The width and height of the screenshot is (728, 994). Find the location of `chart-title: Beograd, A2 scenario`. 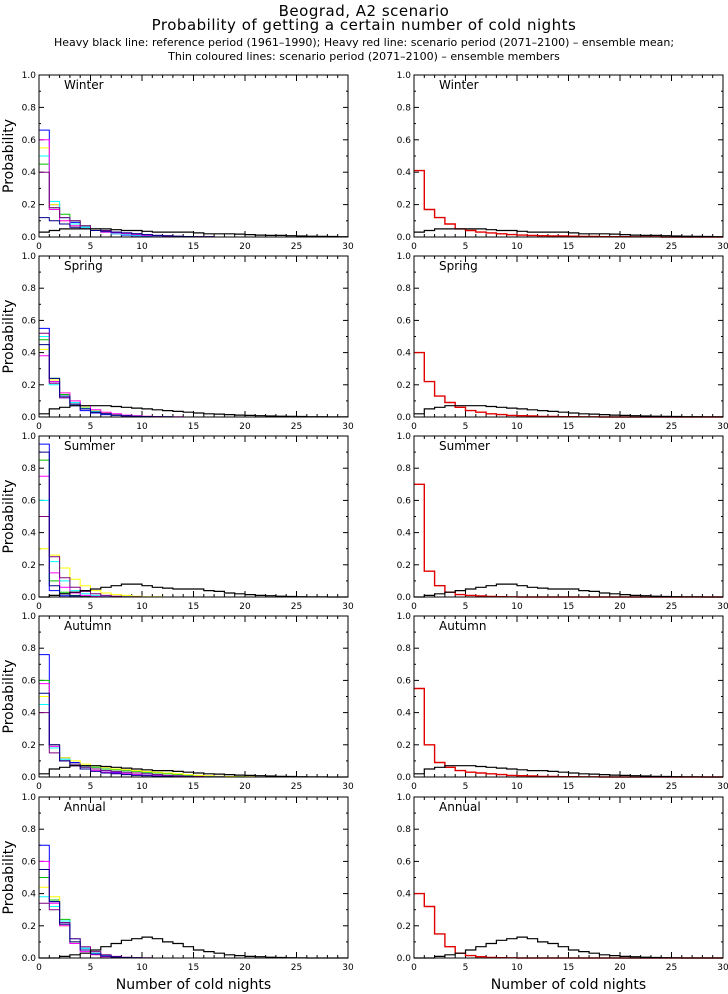

chart-title: Beograd, A2 scenario is located at coordinates (364, 11).